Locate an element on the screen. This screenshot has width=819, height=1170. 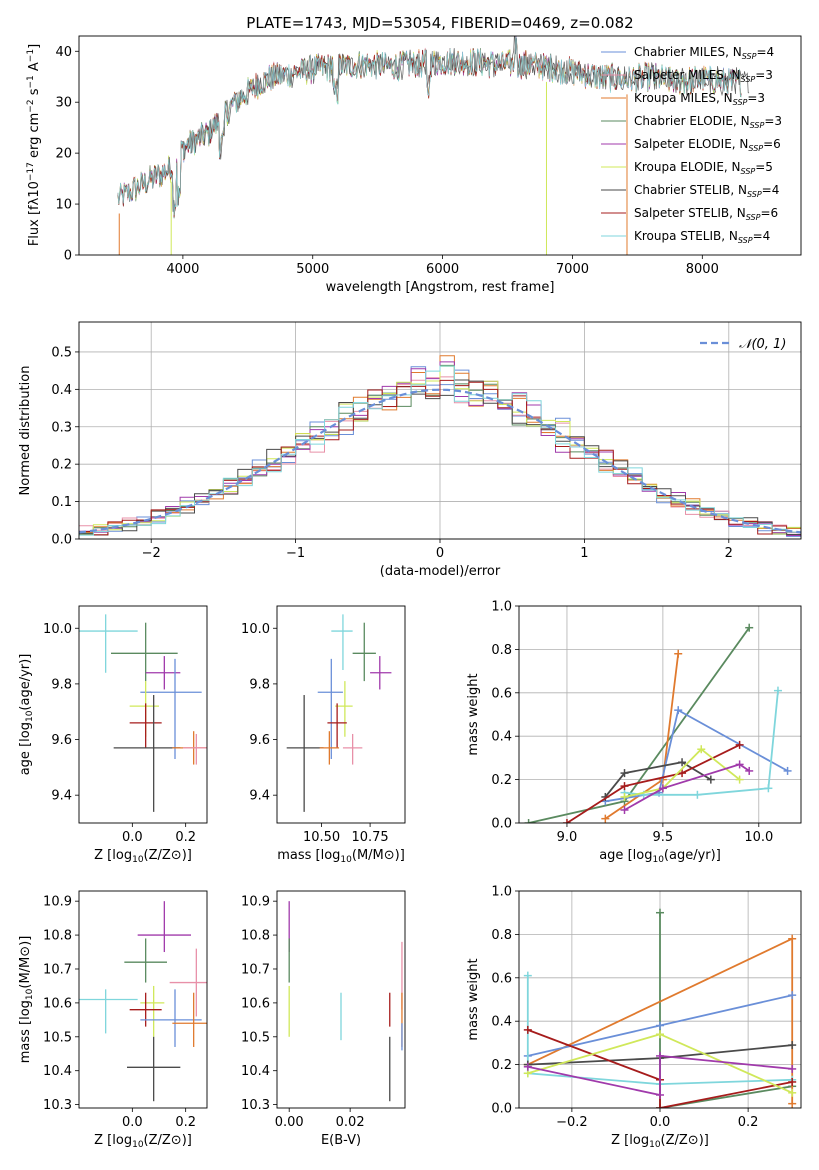
y-axis-label: age [log10(age/yr)] is located at coordinates (26, 715).